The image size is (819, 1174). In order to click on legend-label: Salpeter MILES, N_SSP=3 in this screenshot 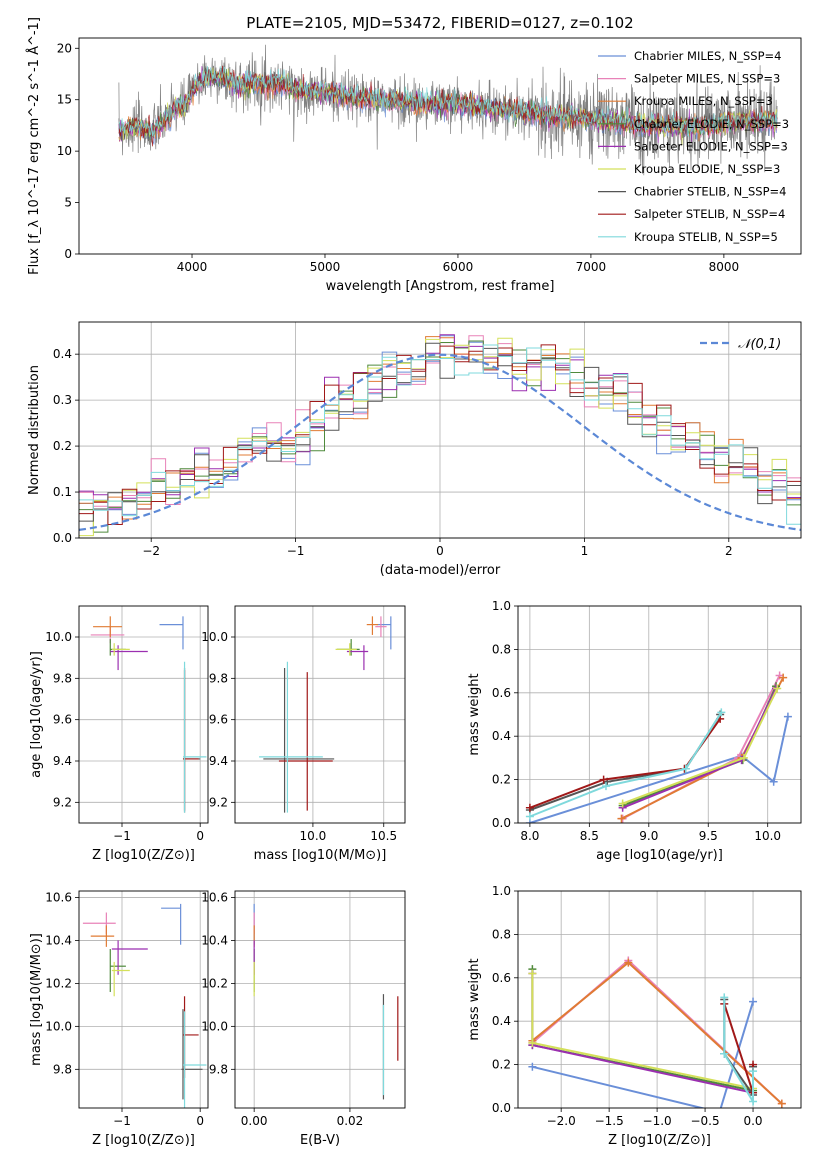, I will do `click(707, 79)`.